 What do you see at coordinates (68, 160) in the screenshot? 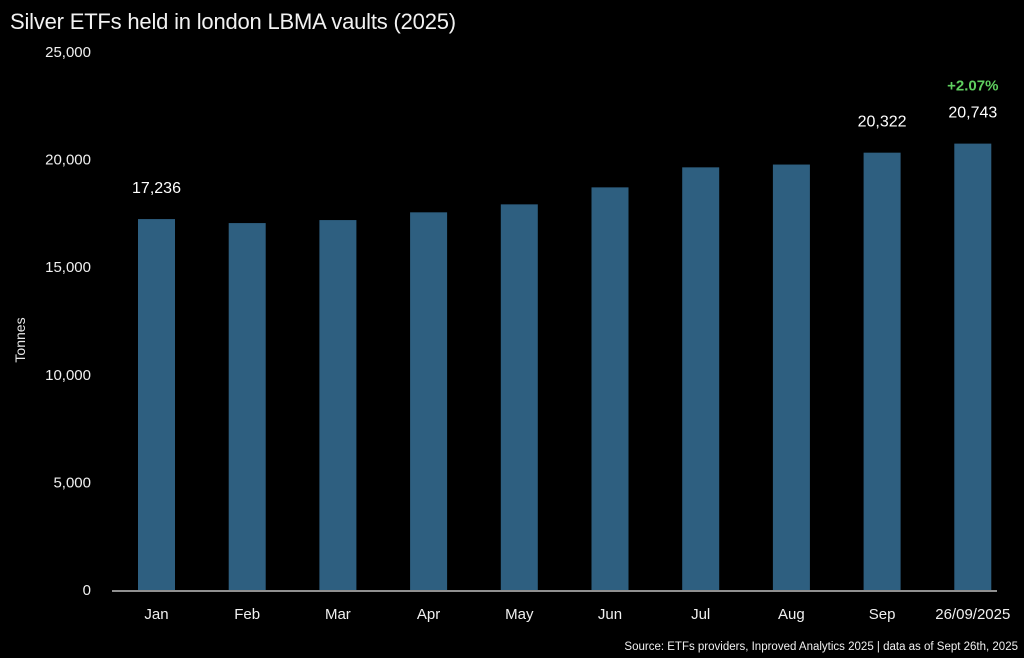
I see `y-tick-label: 20,000` at bounding box center [68, 160].